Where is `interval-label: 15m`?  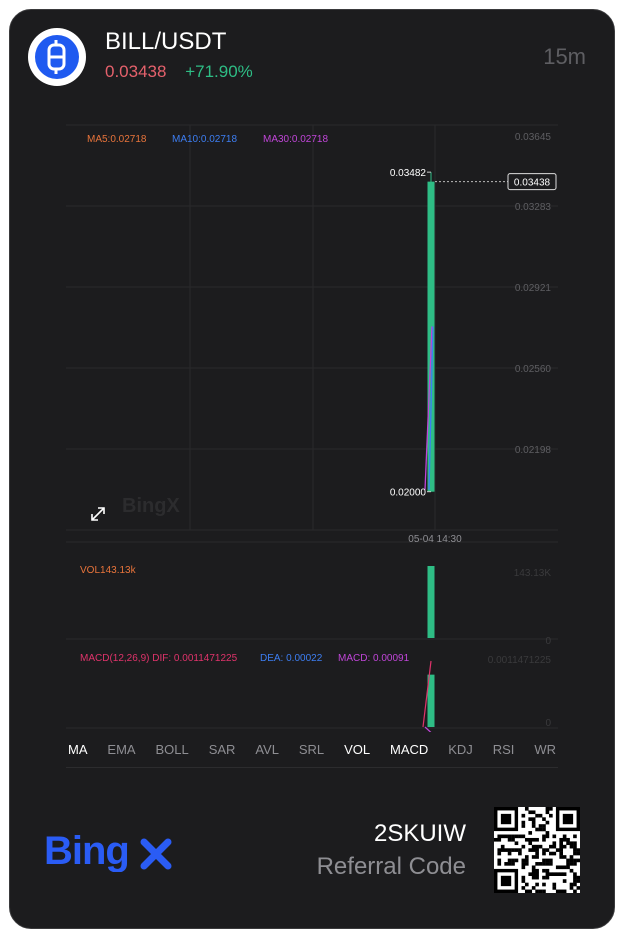 interval-label: 15m is located at coordinates (564, 56).